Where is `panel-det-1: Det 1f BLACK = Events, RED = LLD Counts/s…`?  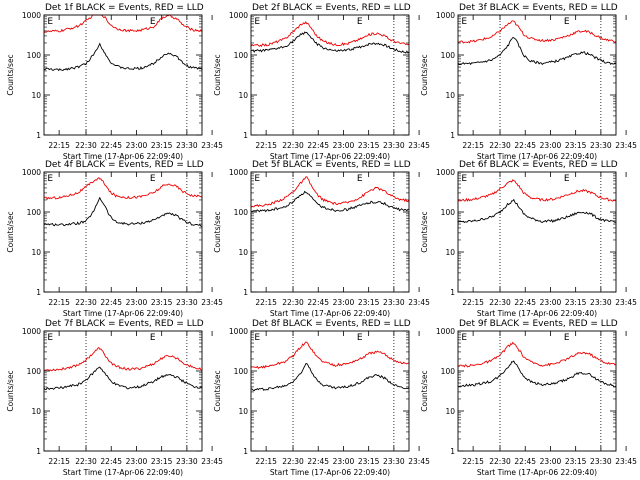 panel-det-1: Det 1f BLACK = Events, RED = LLD Counts/s… is located at coordinates (114, 82).